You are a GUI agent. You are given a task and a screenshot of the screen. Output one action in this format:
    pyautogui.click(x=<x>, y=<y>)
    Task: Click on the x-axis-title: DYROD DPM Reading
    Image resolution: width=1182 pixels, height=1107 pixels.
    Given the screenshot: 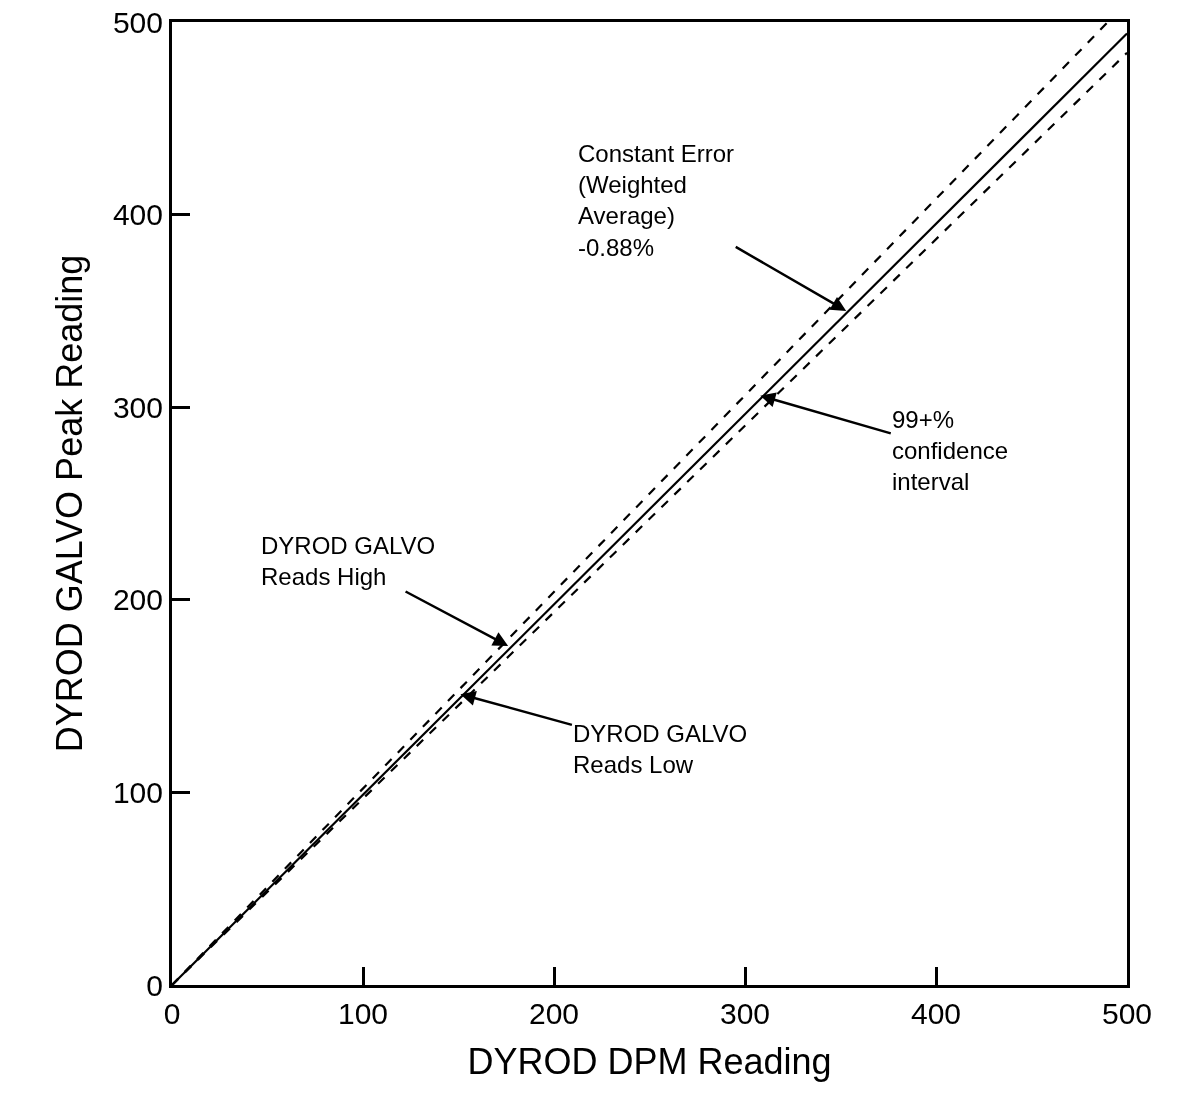 What is the action you would take?
    pyautogui.click(x=649, y=1061)
    